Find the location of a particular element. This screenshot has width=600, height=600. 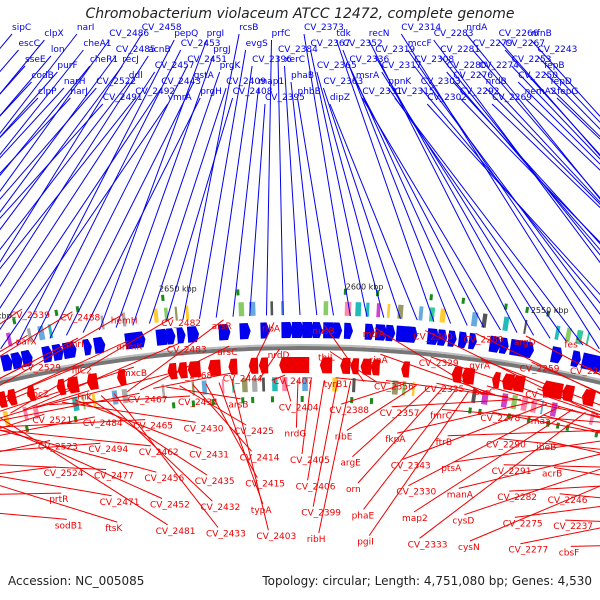

forward-gene-label: tdk is located at coordinates (343, 34).